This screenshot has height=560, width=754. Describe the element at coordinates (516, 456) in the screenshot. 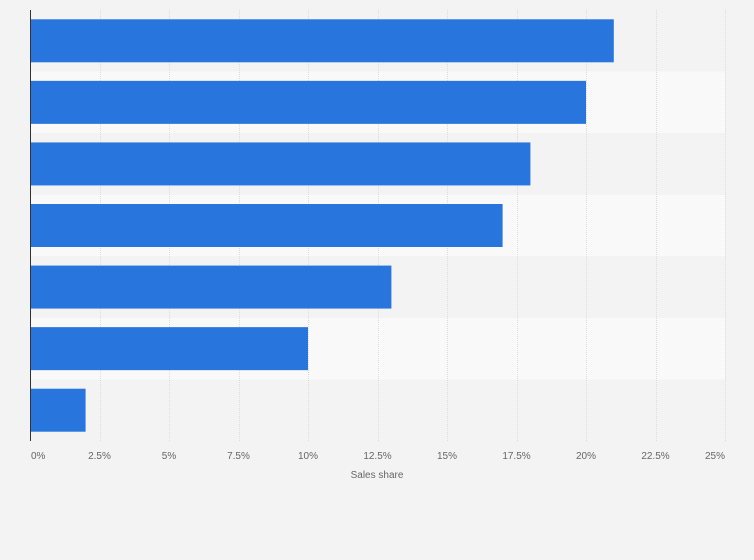

I see `x-tick-label: 17.5%` at that location.